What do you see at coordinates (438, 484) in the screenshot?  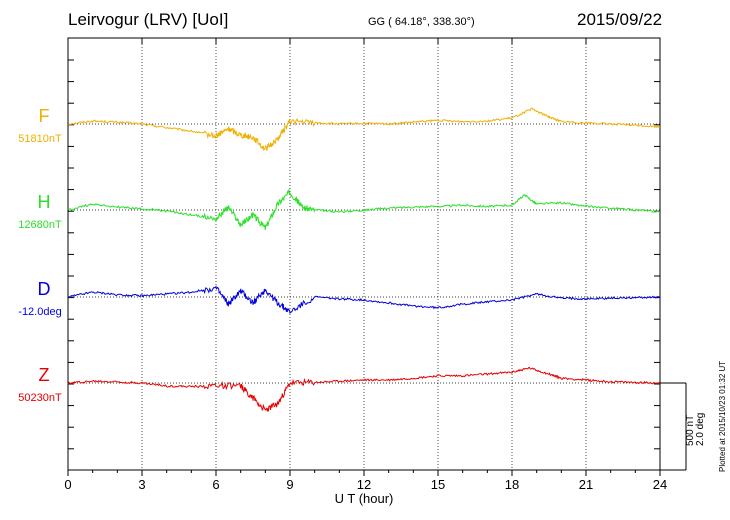 I see `x-tick-label: 15` at bounding box center [438, 484].